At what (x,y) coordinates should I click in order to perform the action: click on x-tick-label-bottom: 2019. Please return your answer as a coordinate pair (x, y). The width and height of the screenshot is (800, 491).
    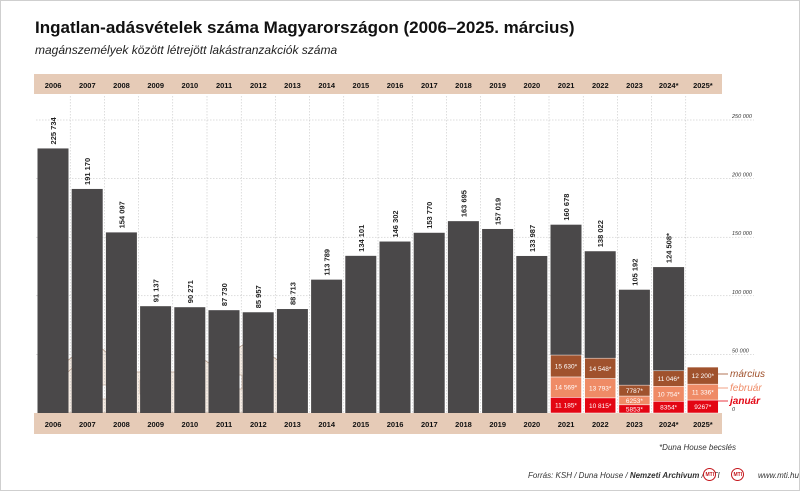
    Looking at the image, I should click on (497, 424).